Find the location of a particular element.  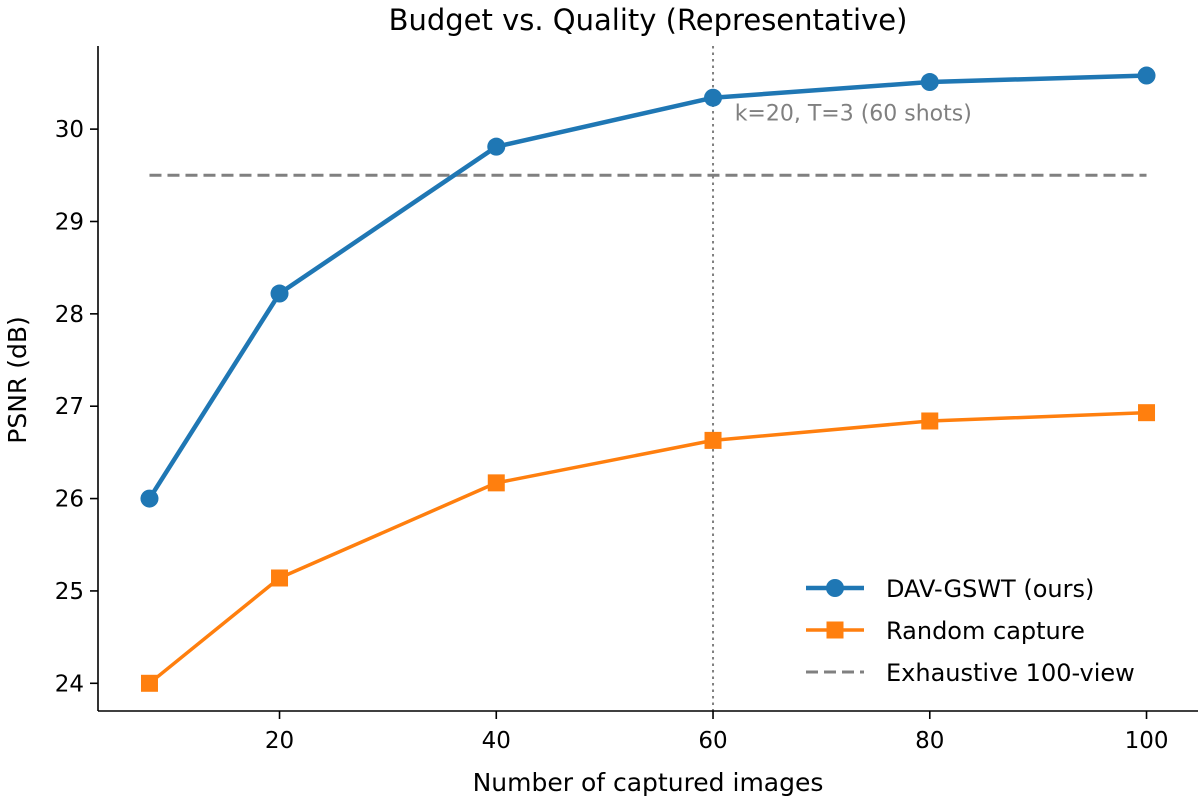

x-tick-label: 20 is located at coordinates (279, 741).